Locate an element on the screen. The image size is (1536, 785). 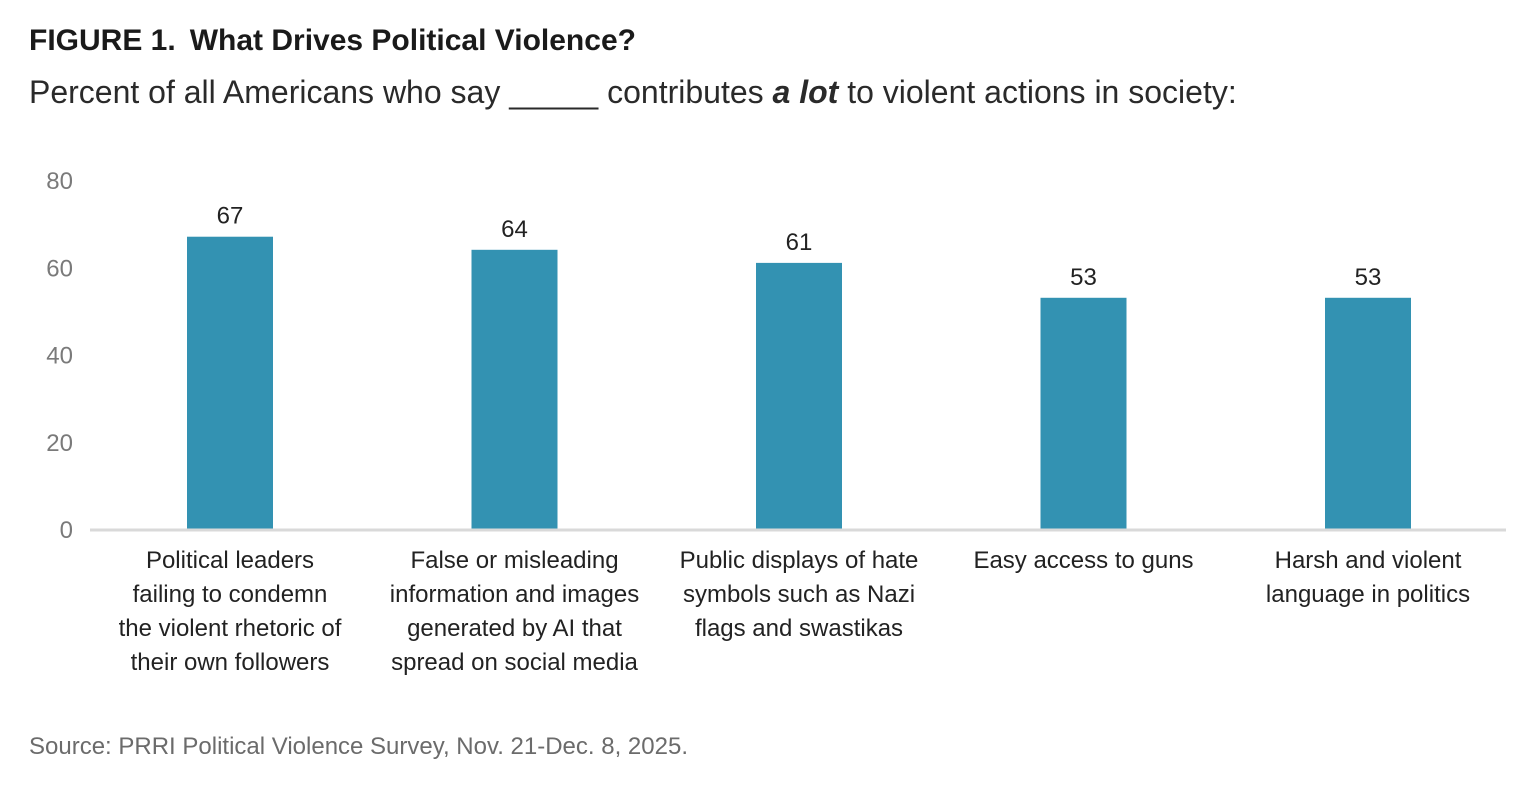
y-tick-label: 40 is located at coordinates (59, 356).